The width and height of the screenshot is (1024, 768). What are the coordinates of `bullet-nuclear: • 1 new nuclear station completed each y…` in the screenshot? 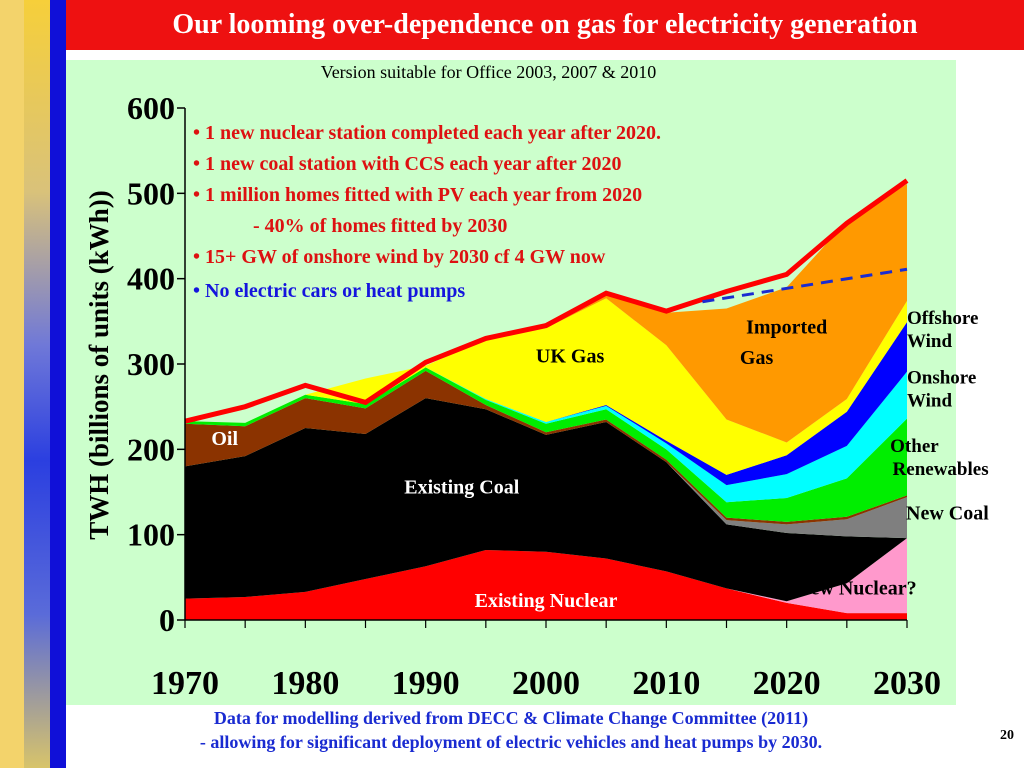 It's located at (427, 133).